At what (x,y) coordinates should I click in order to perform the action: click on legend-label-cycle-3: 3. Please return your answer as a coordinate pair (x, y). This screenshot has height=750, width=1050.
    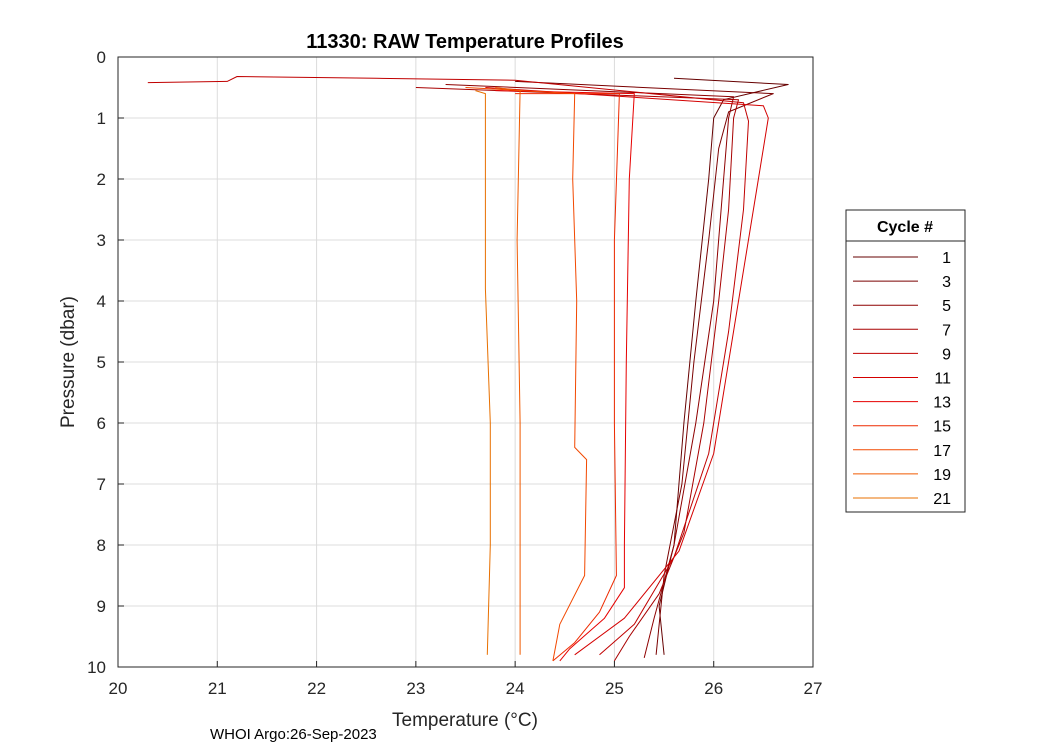
    Looking at the image, I should click on (946, 282).